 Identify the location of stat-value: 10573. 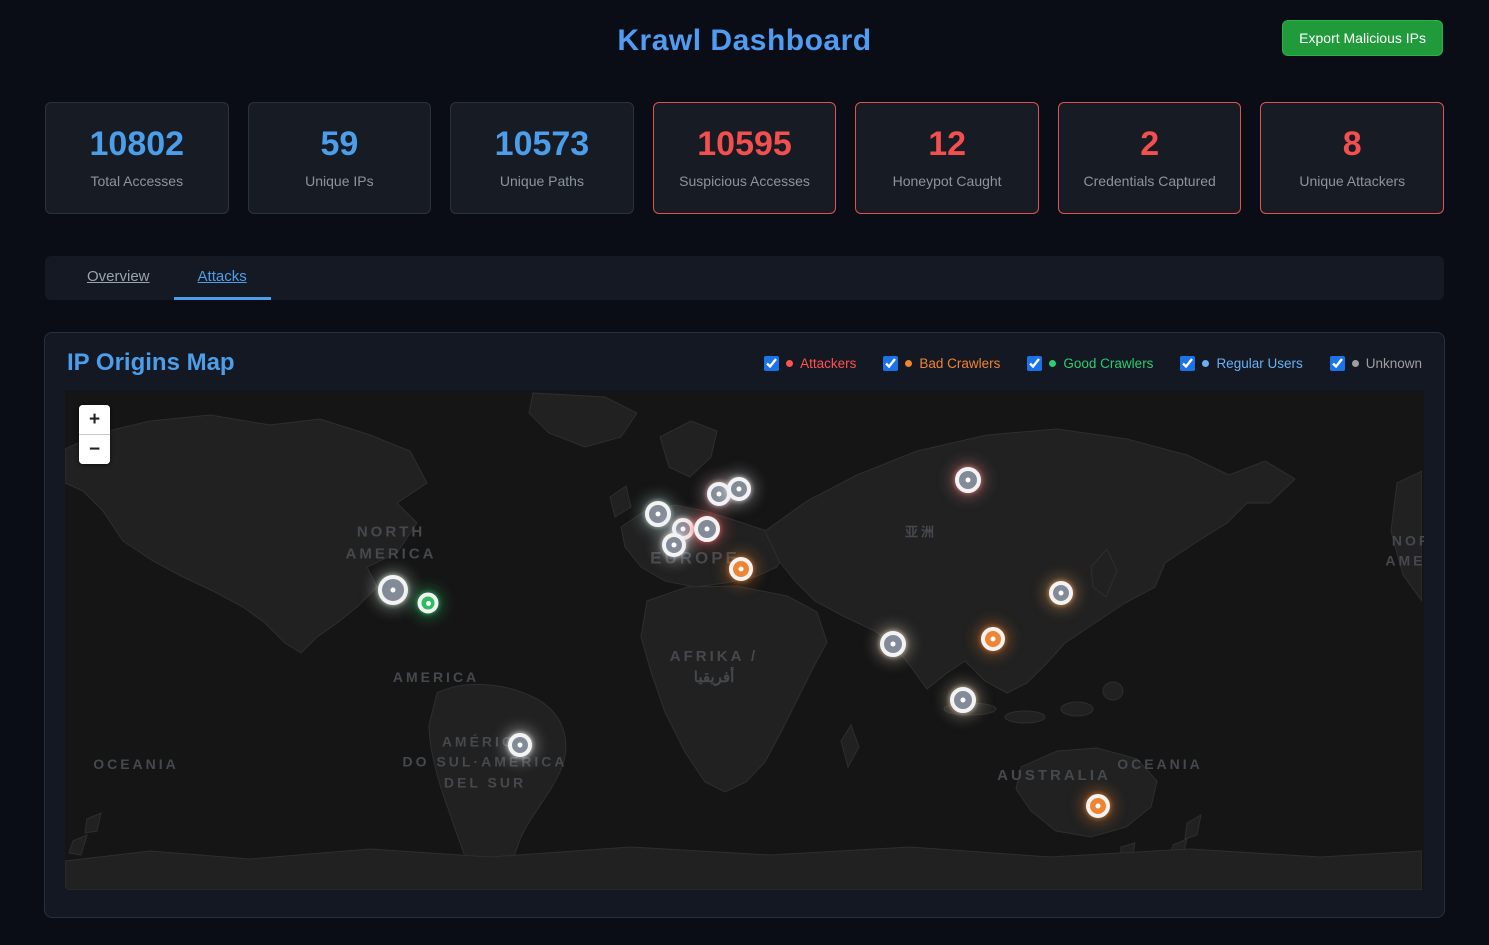
(542, 144).